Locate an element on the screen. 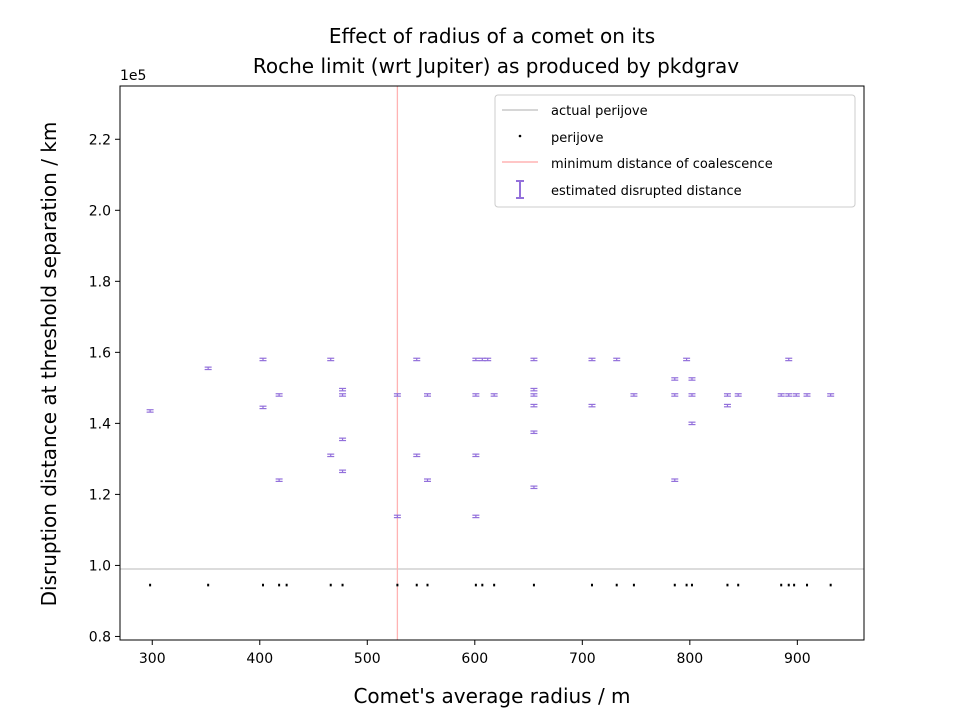 The image size is (960, 720). y-tick-label: 2.0 is located at coordinates (100, 211).